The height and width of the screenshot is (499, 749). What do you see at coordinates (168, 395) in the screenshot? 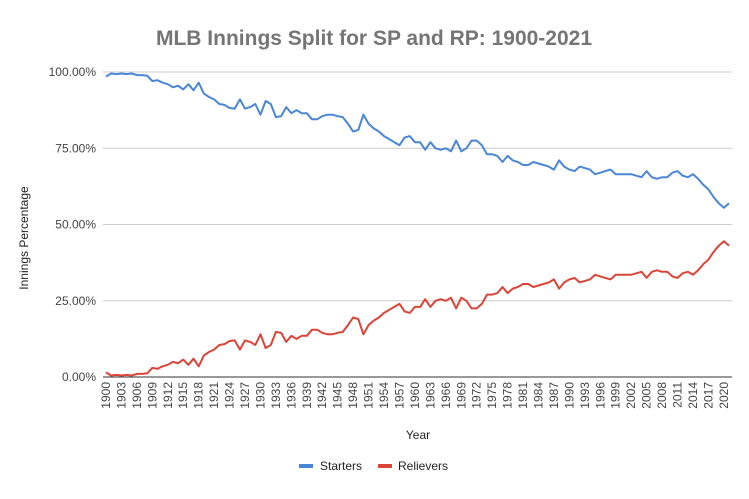
I see `x-tick-label: 1912` at bounding box center [168, 395].